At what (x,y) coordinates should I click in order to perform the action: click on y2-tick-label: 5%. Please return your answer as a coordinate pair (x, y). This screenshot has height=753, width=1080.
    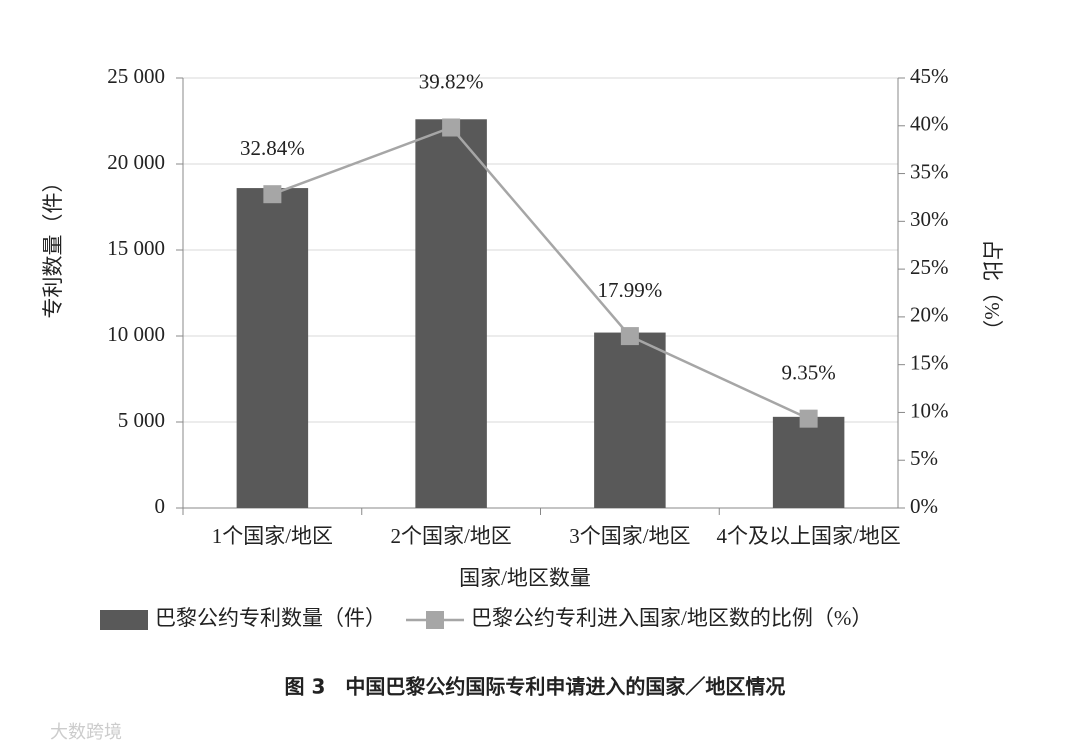
    Looking at the image, I should click on (924, 458).